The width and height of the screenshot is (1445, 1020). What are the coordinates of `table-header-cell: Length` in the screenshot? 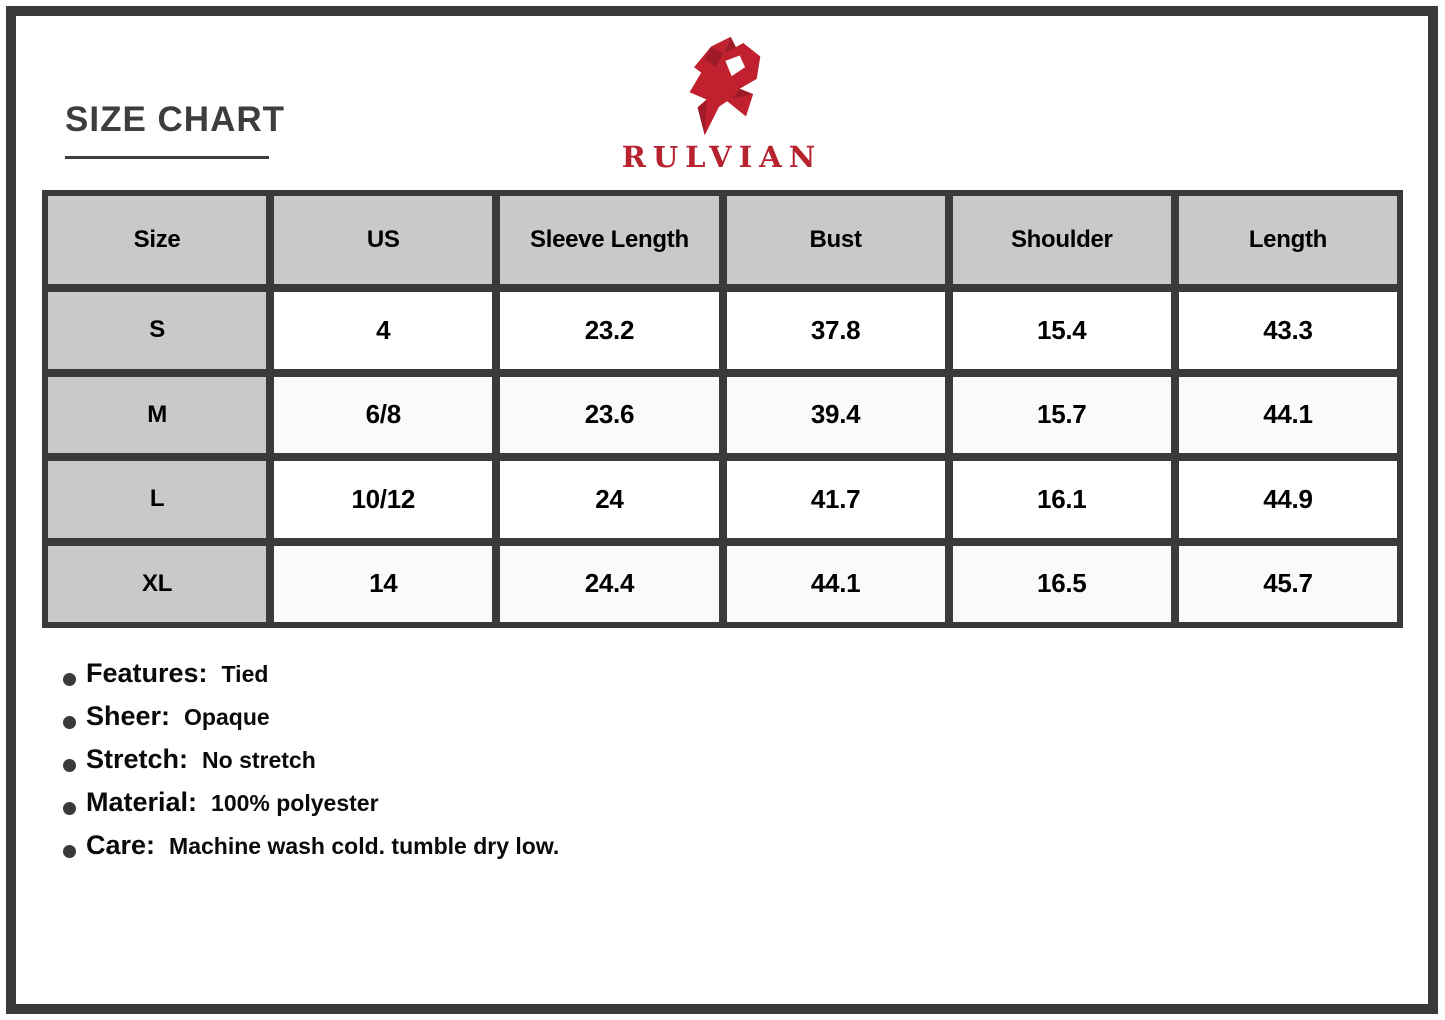 It's located at (1287, 240).